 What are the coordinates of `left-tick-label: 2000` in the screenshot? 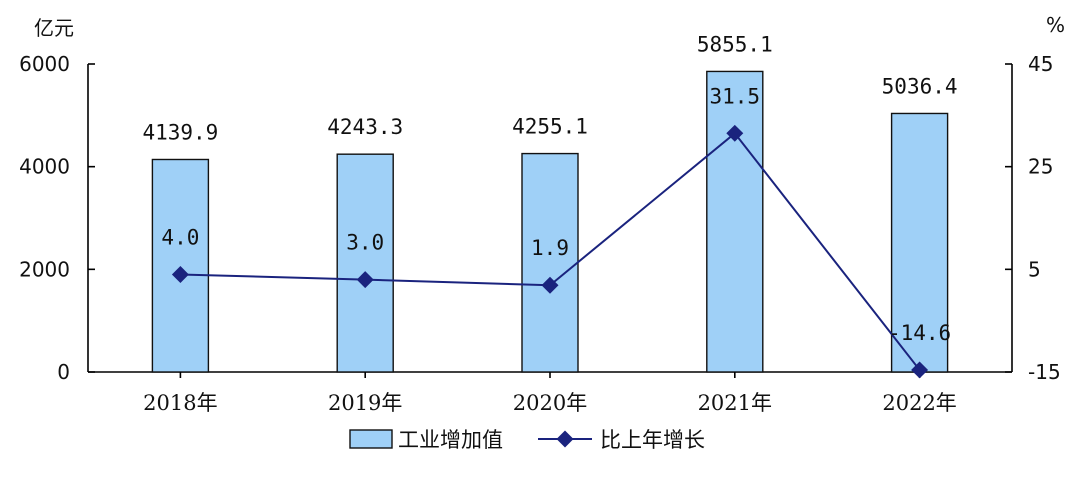 It's located at (44, 269).